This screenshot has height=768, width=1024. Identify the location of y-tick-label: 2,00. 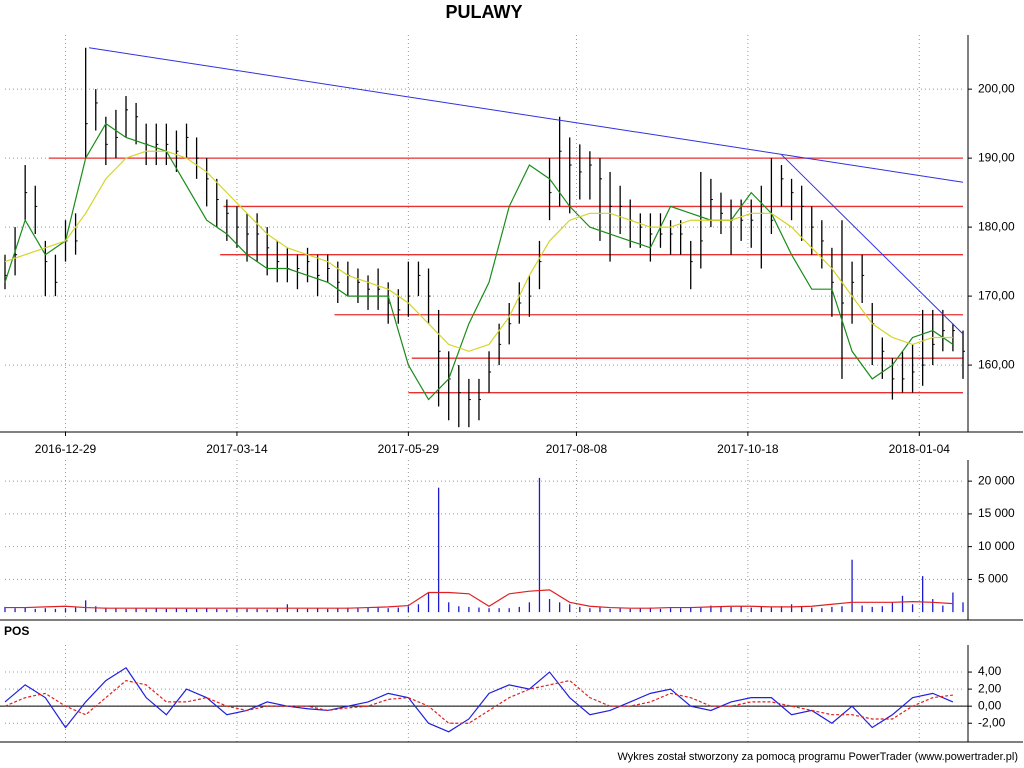
(990, 688).